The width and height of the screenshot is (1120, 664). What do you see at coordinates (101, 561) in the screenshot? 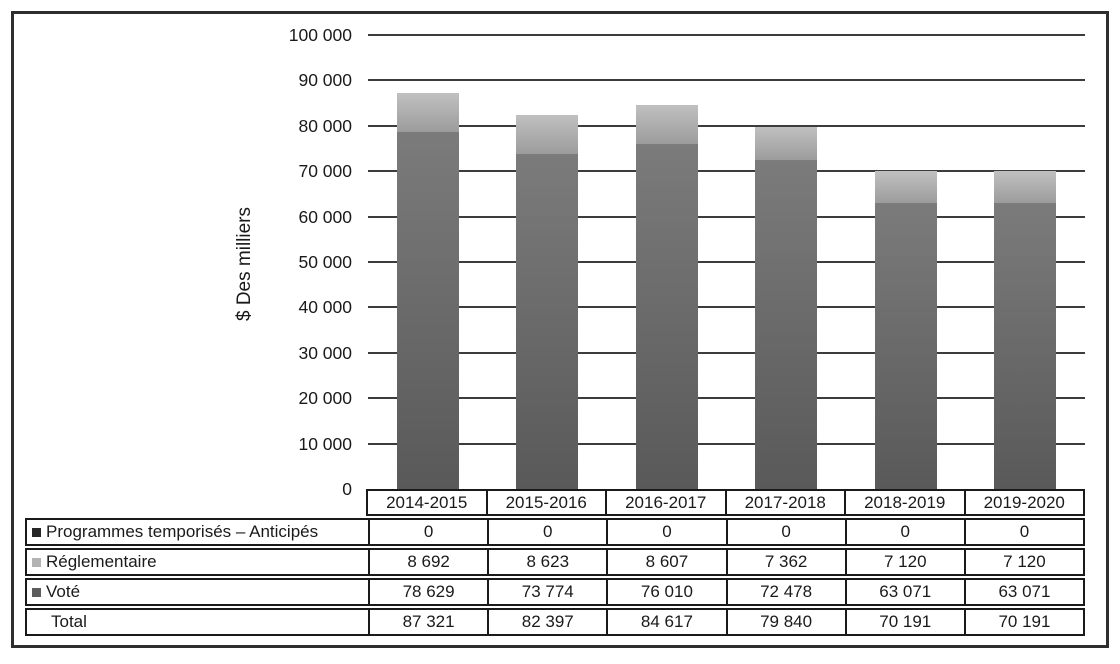
I see `row-label-text: Réglementaire` at bounding box center [101, 561].